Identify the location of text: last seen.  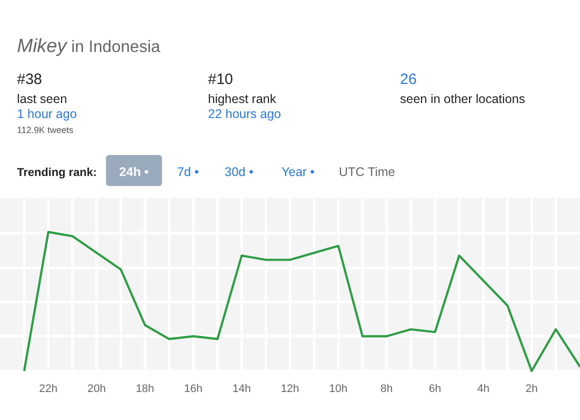
(42, 99).